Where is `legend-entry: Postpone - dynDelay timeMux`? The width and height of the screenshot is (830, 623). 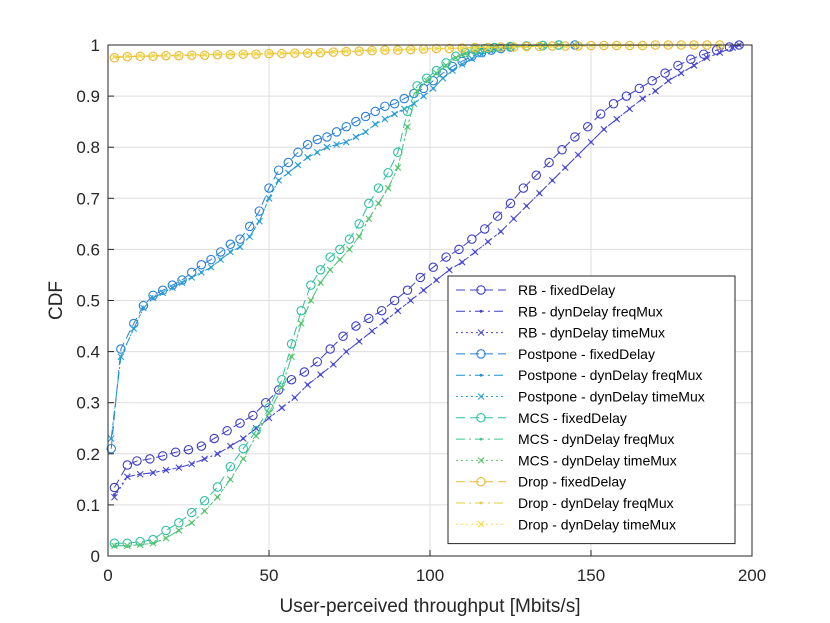
legend-entry: Postpone - dynDelay timeMux is located at coordinates (580, 397).